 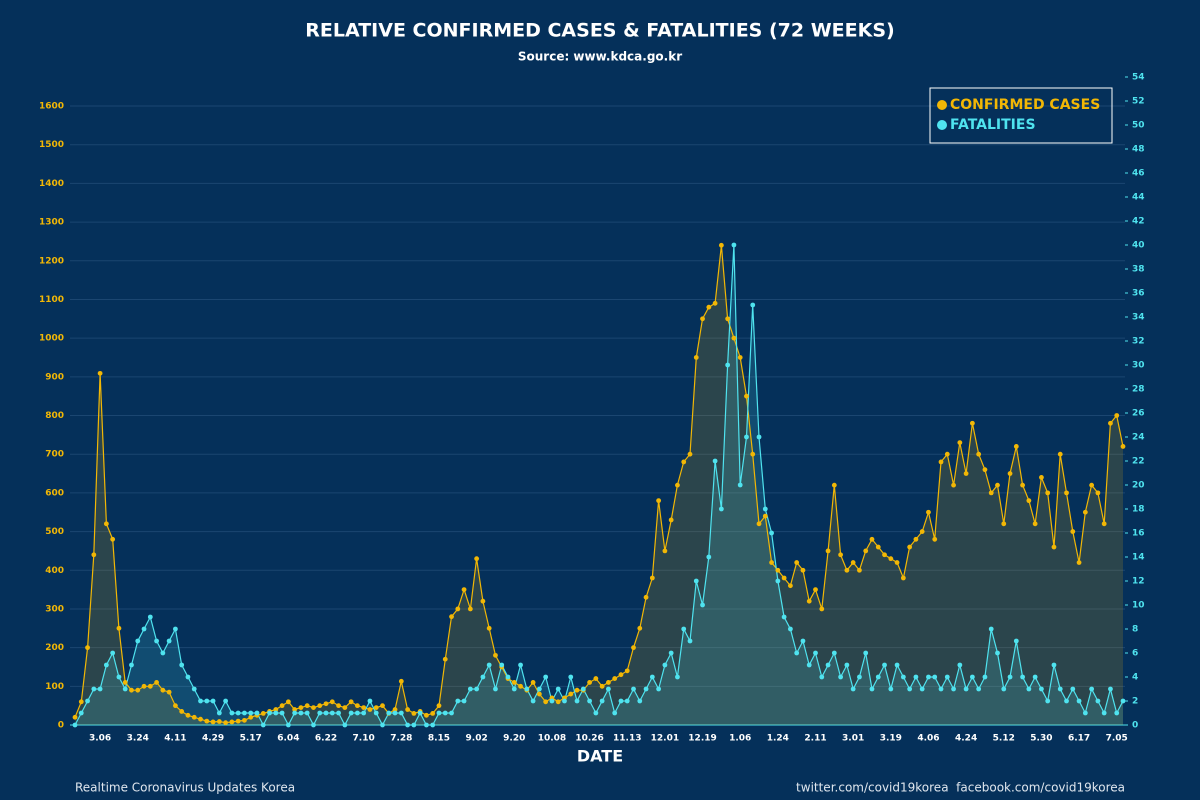 I want to click on y2-tick-label: 16, so click(x=1138, y=534).